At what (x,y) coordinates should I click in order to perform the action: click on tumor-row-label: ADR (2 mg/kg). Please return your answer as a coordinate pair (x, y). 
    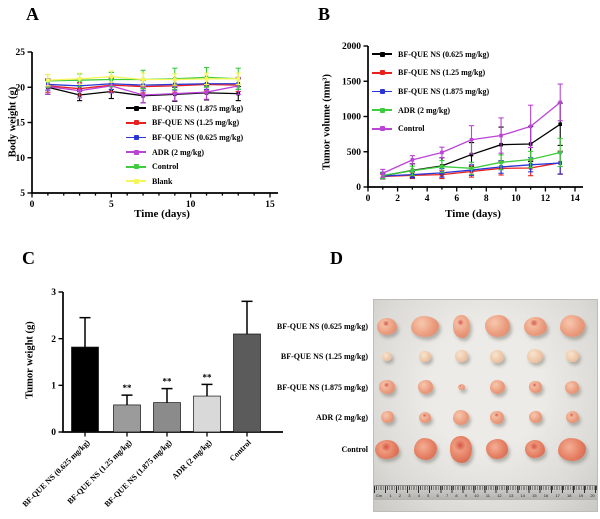
    Looking at the image, I should click on (342, 417).